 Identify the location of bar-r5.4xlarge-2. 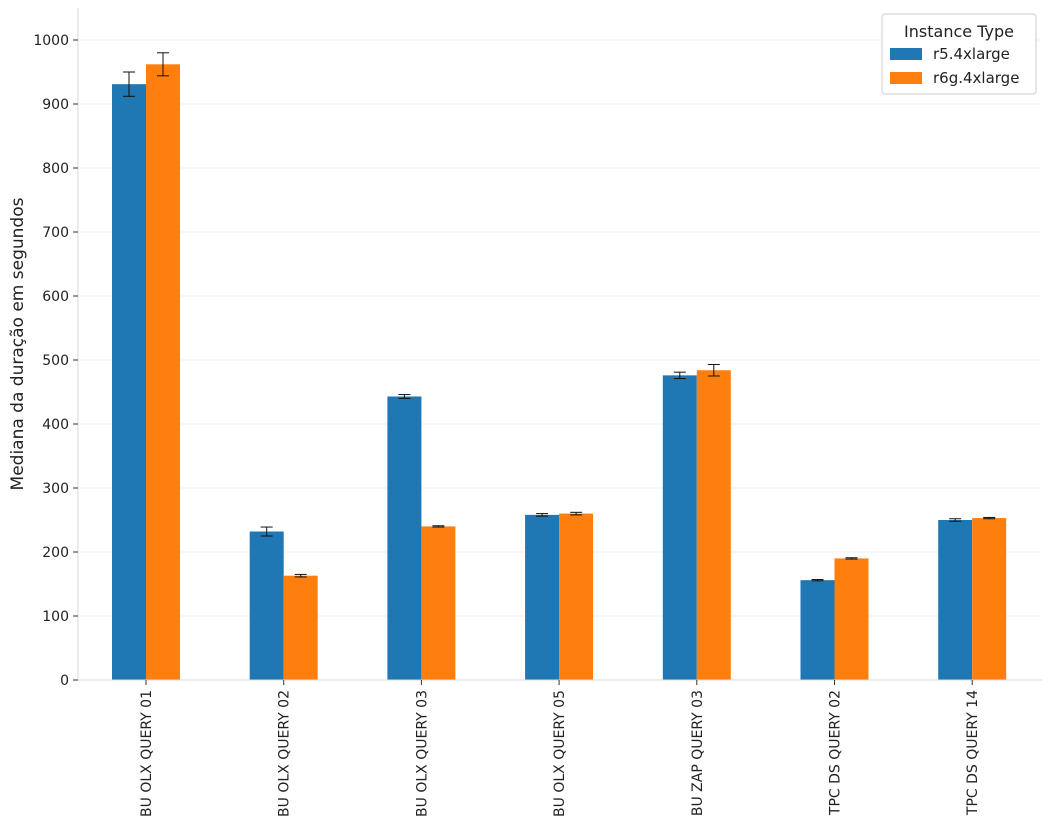
(404, 538).